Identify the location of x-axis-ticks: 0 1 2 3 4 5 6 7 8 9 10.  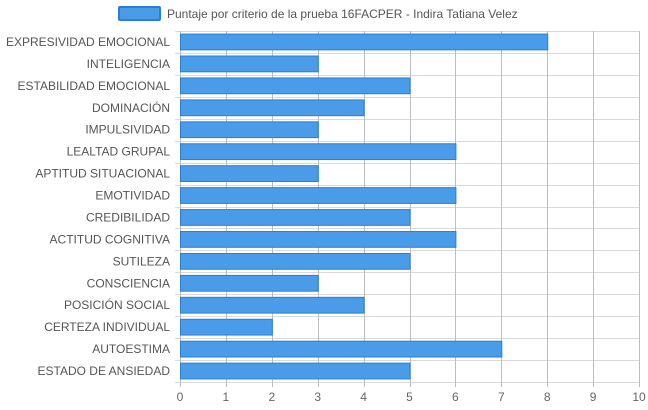
(411, 397).